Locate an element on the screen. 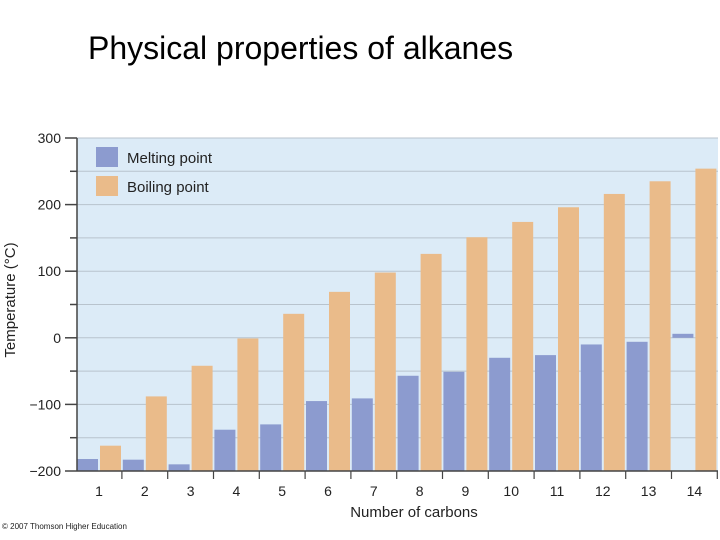 The height and width of the screenshot is (540, 720). y-tick-label: −100 is located at coordinates (45, 404).